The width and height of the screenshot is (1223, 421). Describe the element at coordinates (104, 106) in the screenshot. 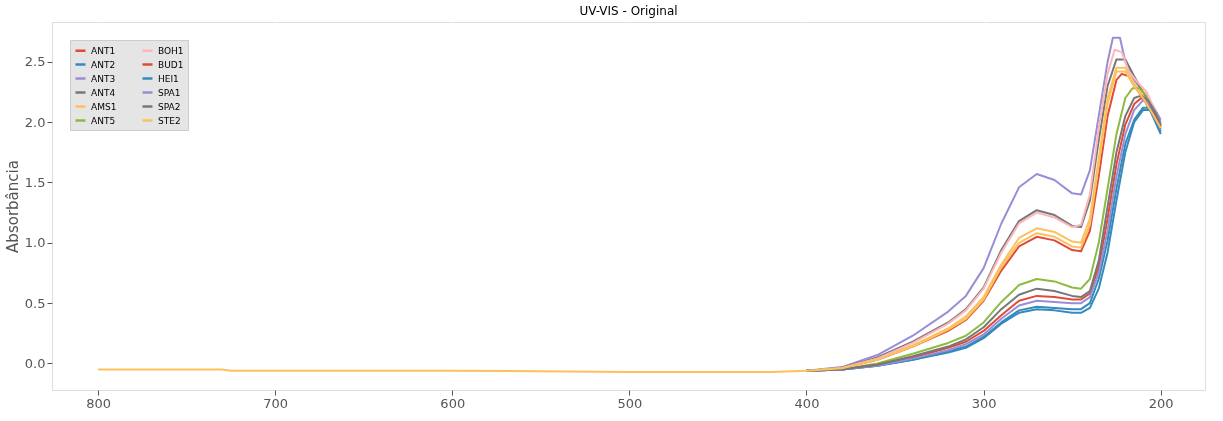

I see `legend-label: AMS1` at that location.